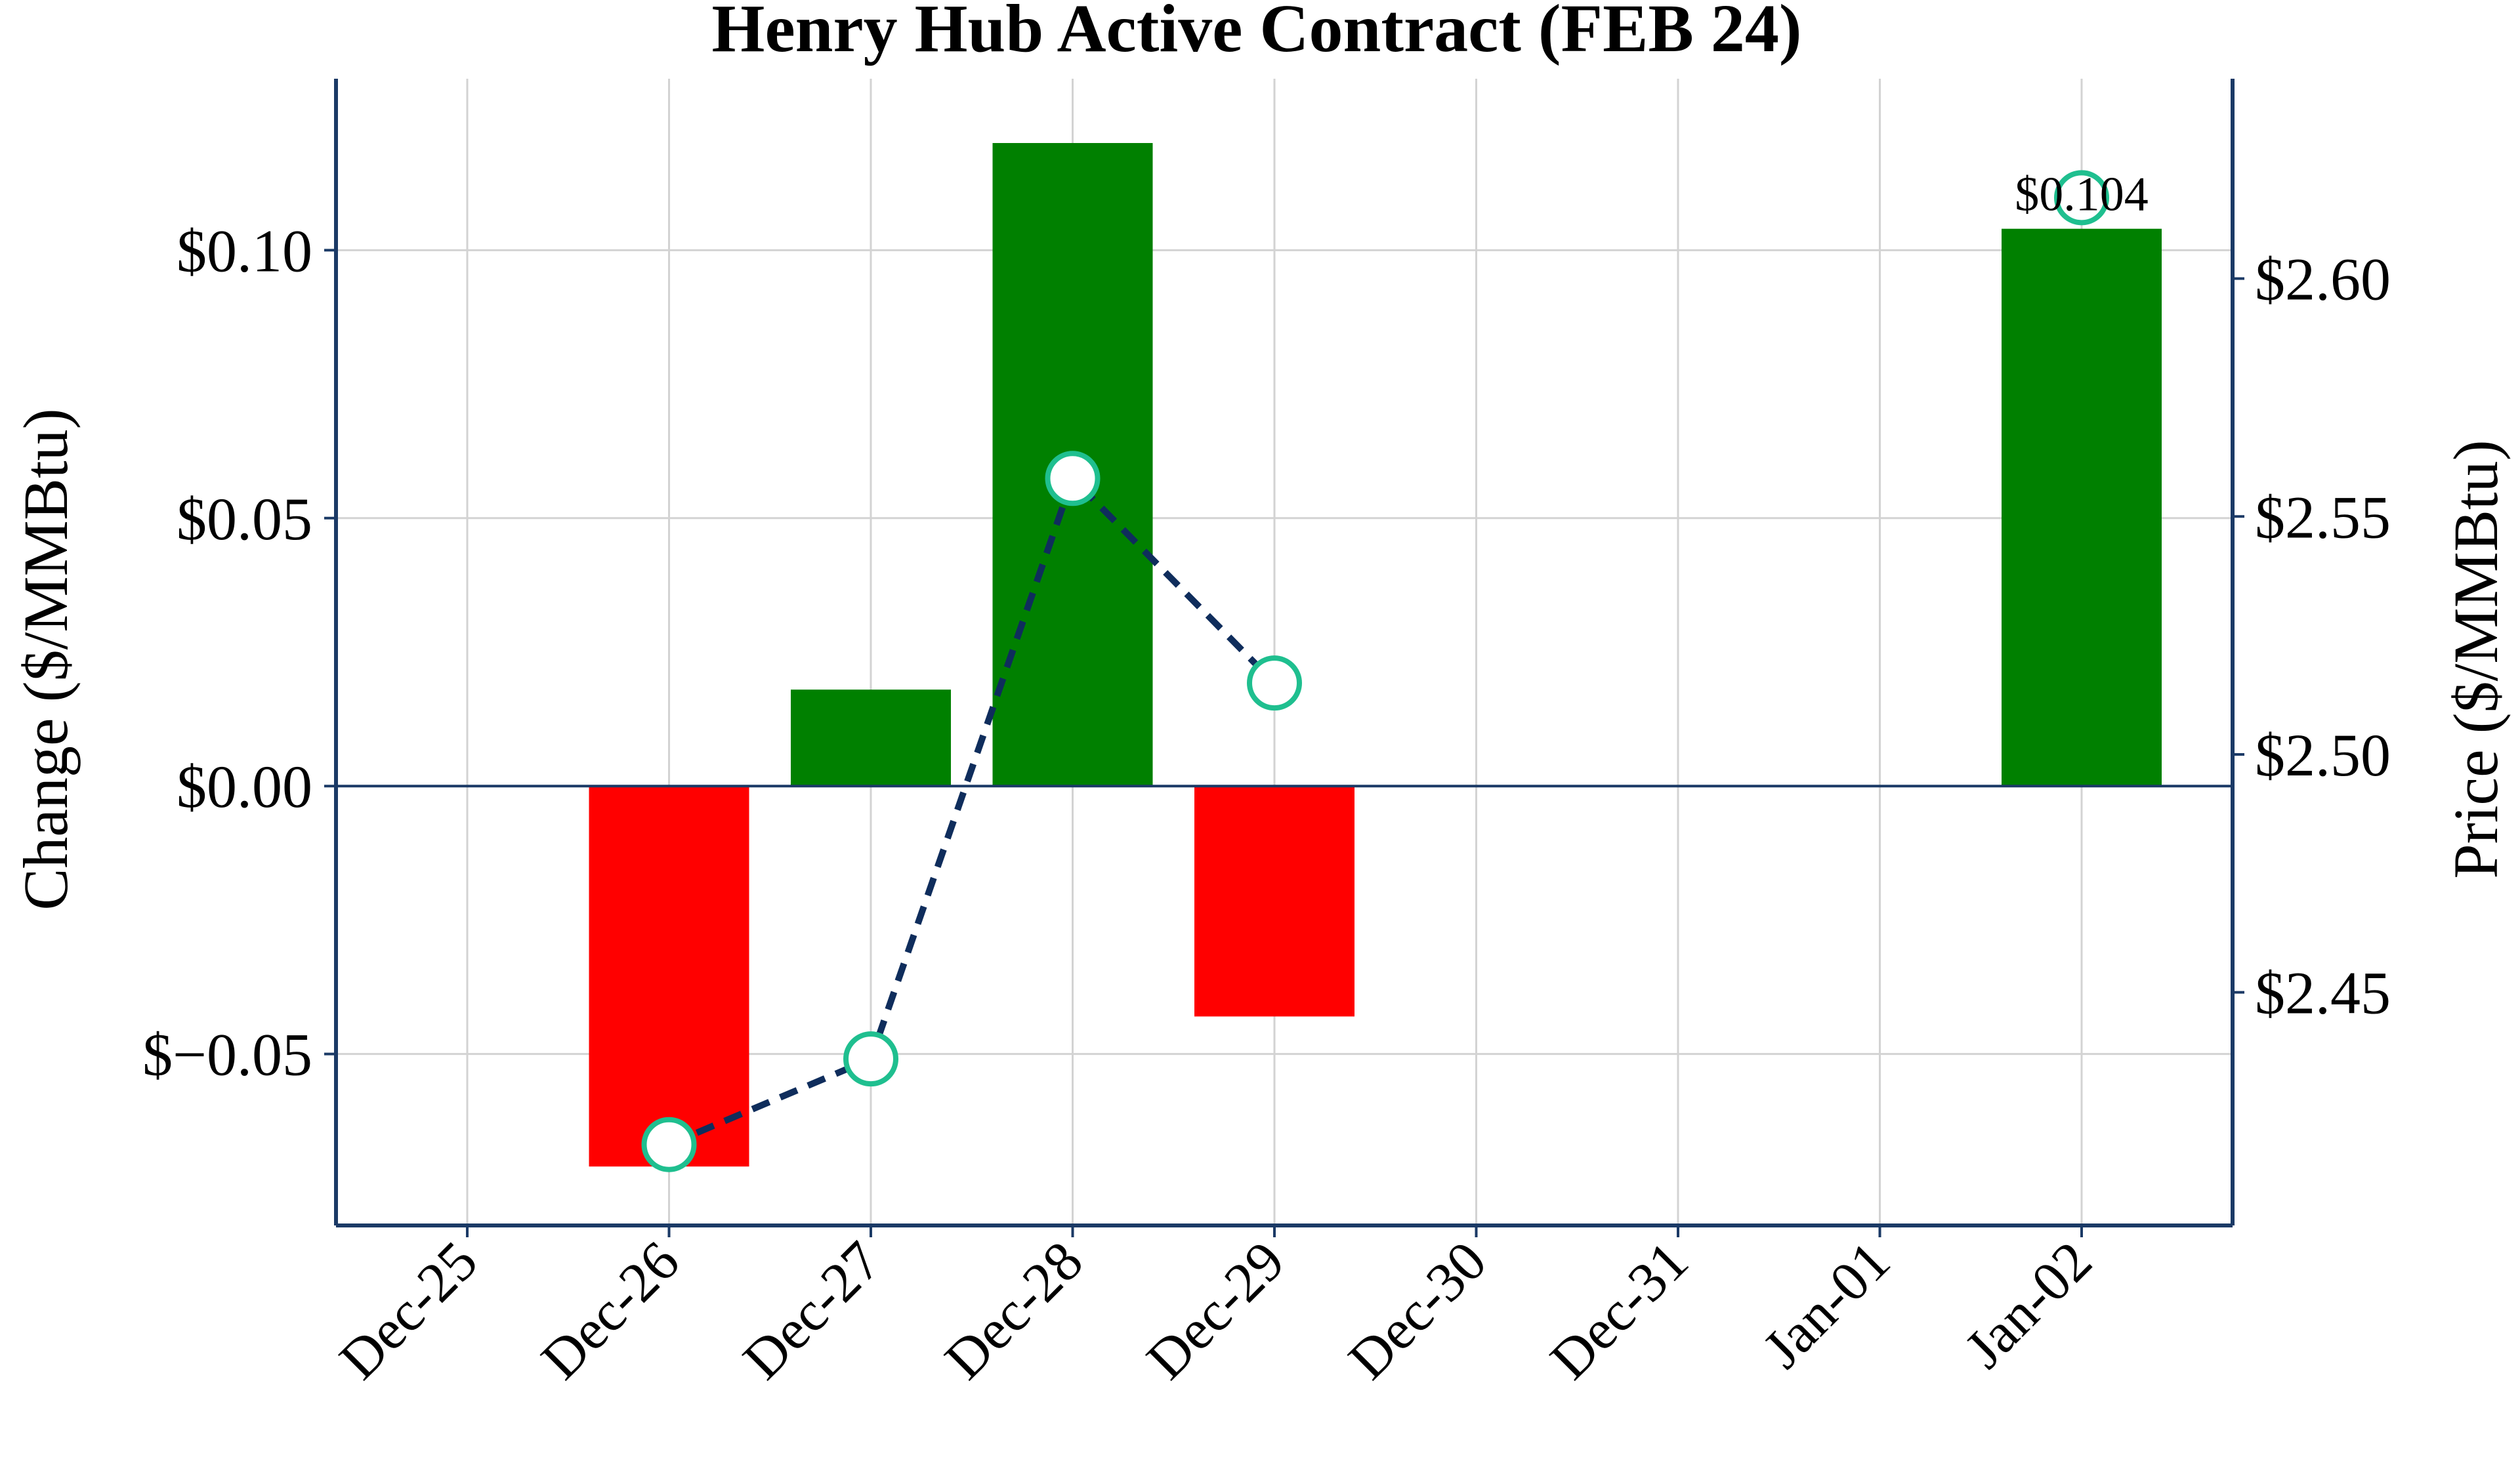 This screenshot has height=1480, width=2520. I want to click on x-tick-label: Dec-29, so click(1216, 1310).